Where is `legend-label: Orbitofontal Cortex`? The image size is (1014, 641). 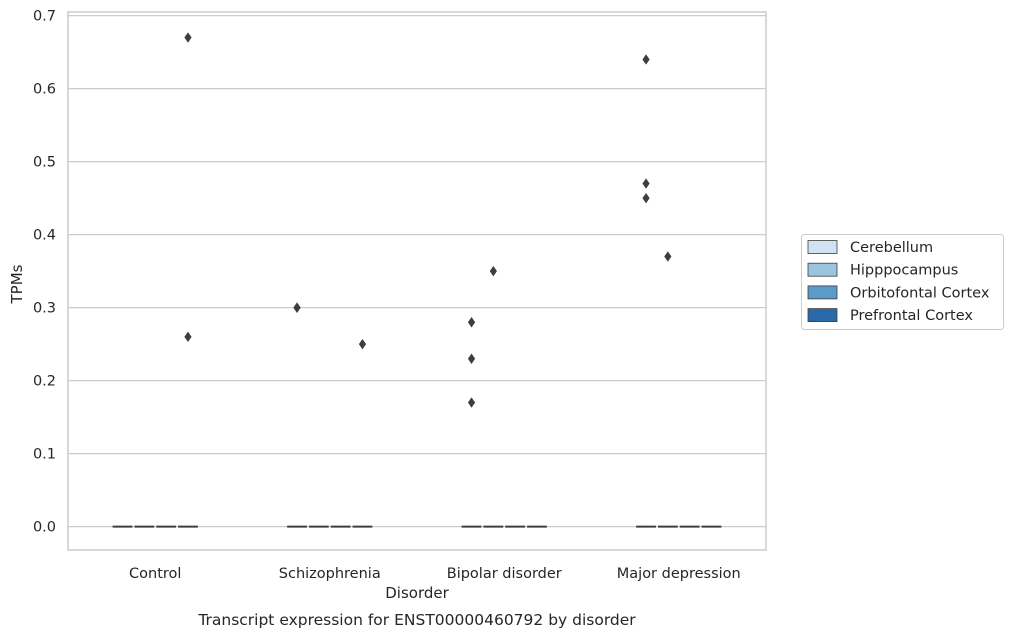
legend-label: Orbitofontal Cortex is located at coordinates (920, 293).